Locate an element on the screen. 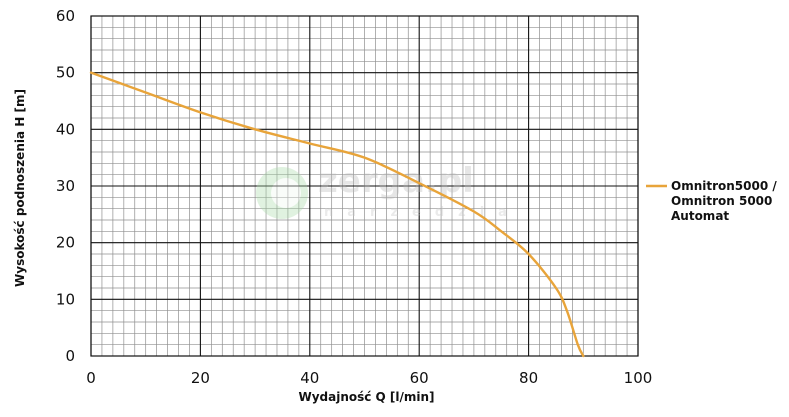 This screenshot has height=417, width=789. legend: Omnitron5000 /Omnitron 5000 Automat is located at coordinates (711, 201).